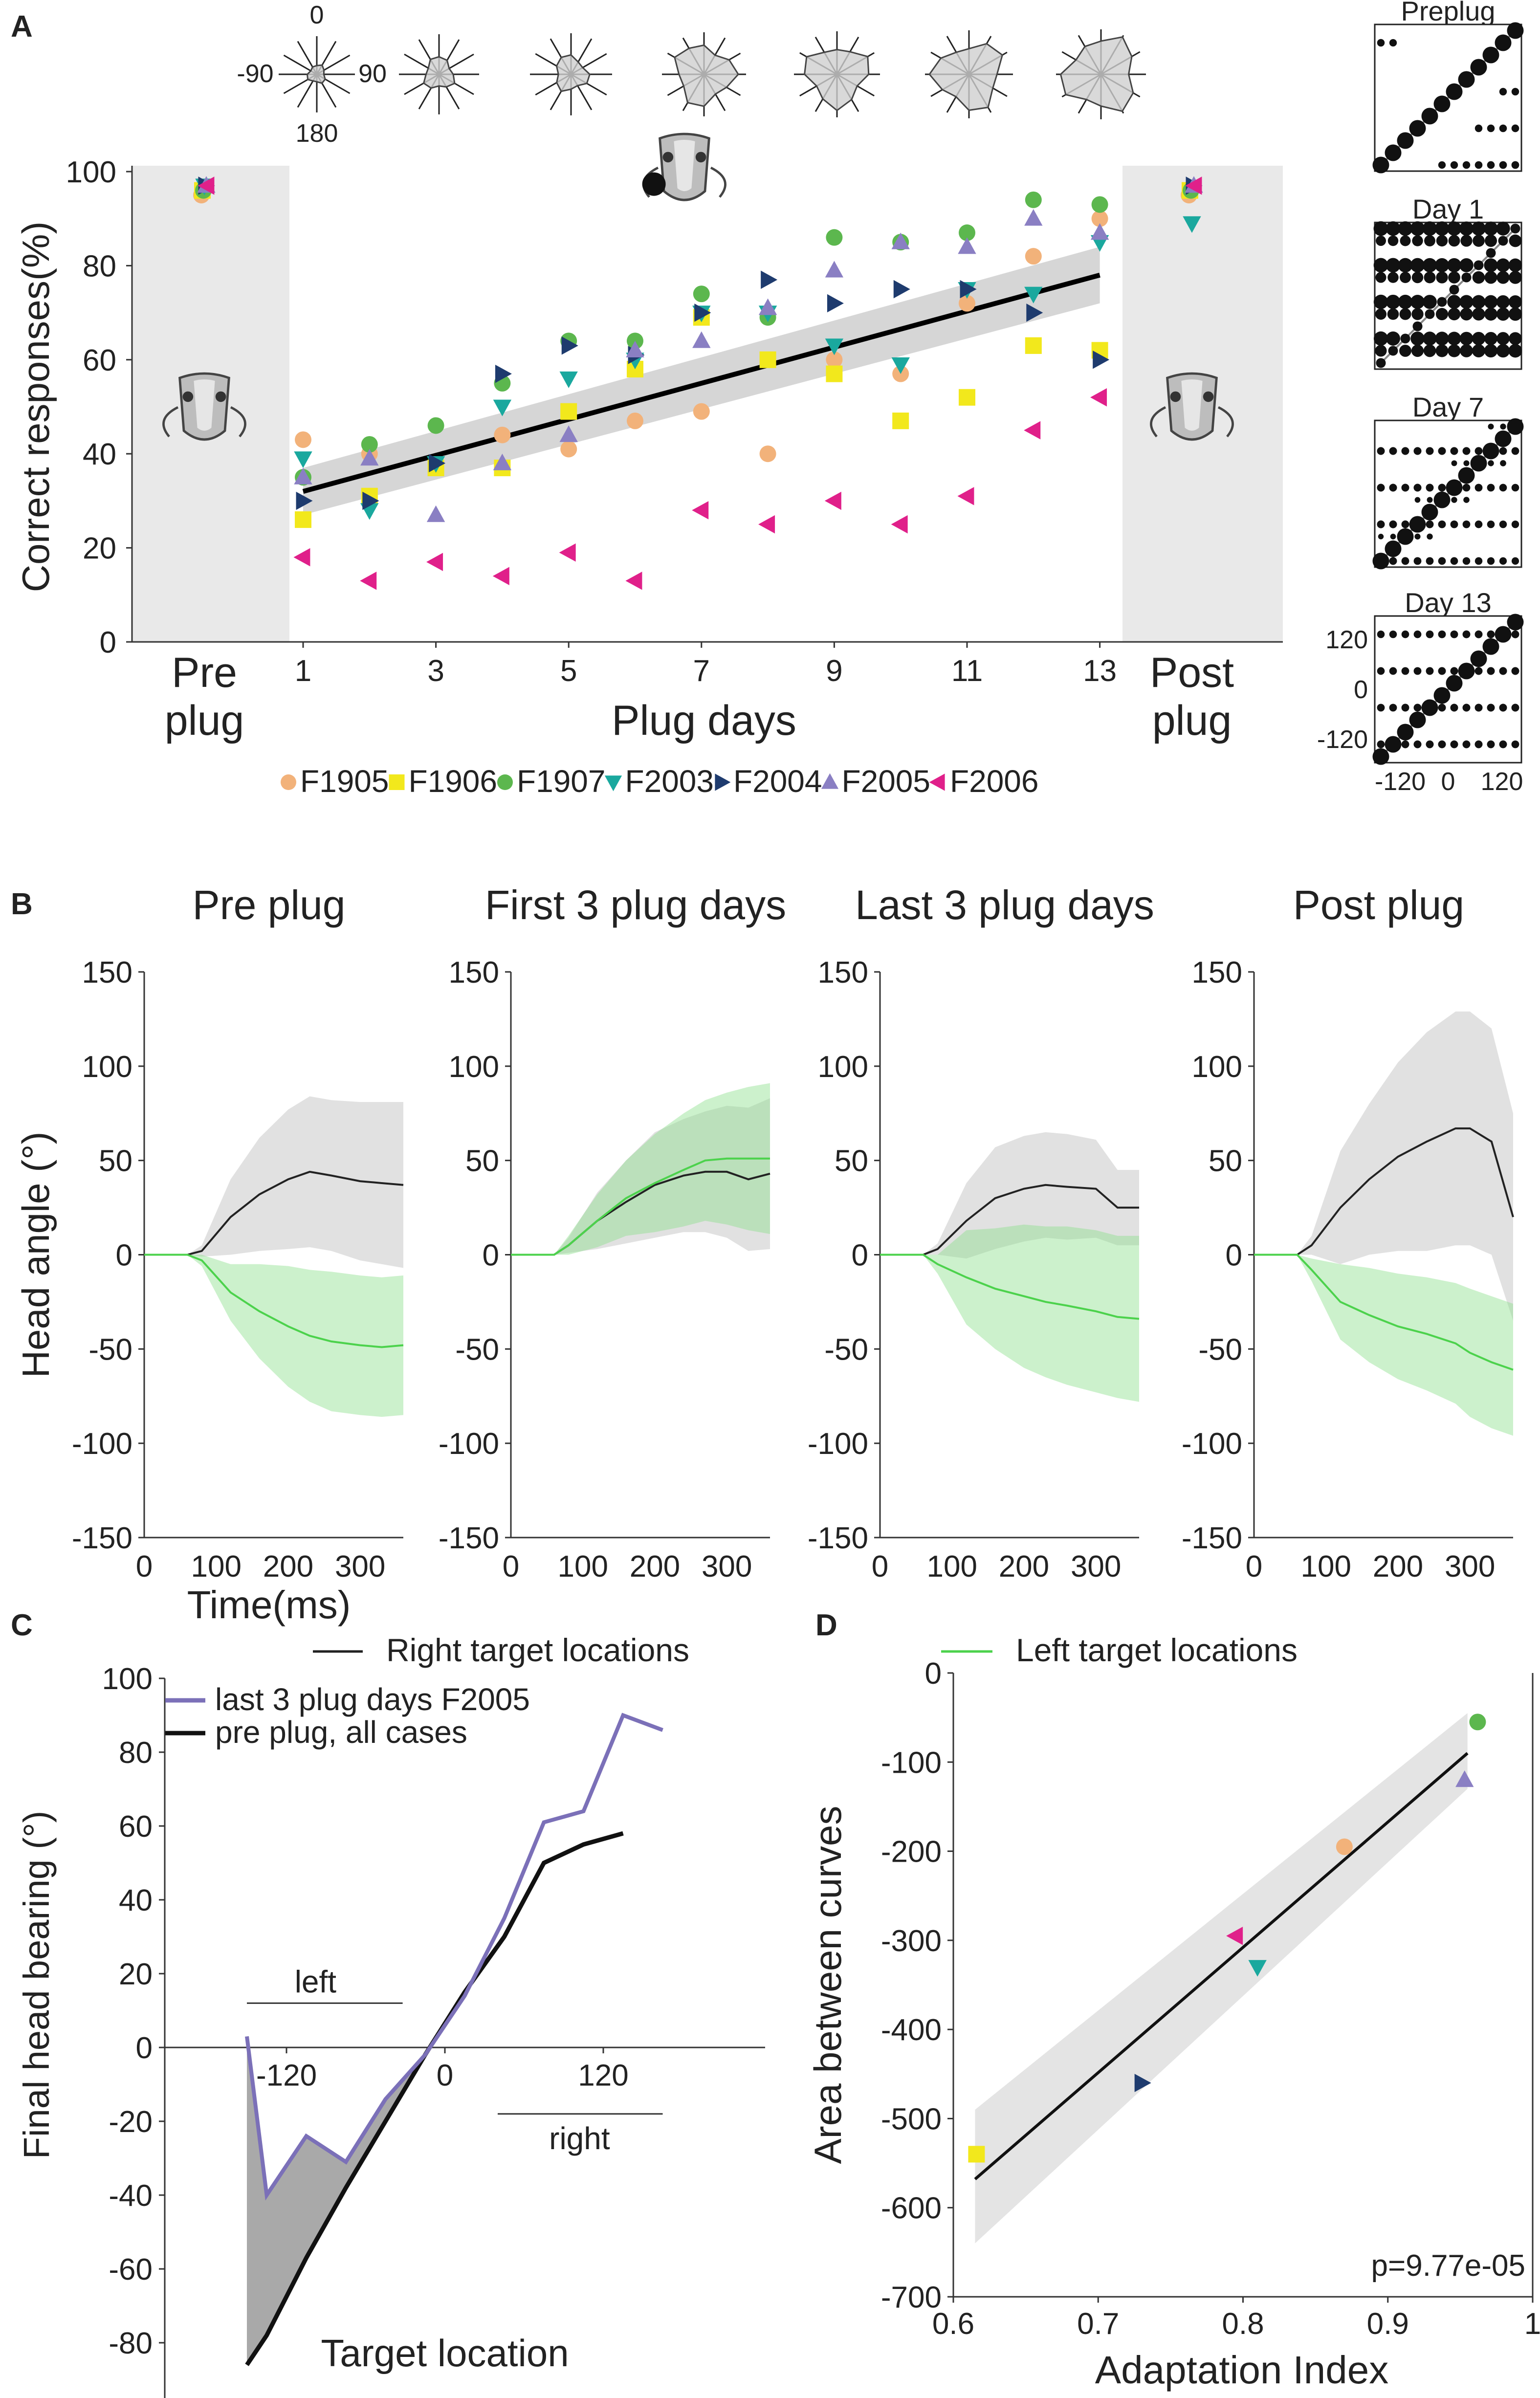 The width and height of the screenshot is (1540, 2398). Describe the element at coordinates (255, 74) in the screenshot. I see `polar-label-minus90: -90` at that location.